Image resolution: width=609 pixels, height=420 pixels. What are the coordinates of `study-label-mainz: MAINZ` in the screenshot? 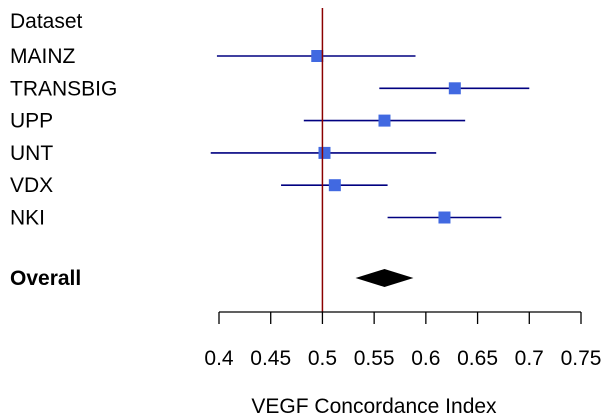 It's located at (43, 56).